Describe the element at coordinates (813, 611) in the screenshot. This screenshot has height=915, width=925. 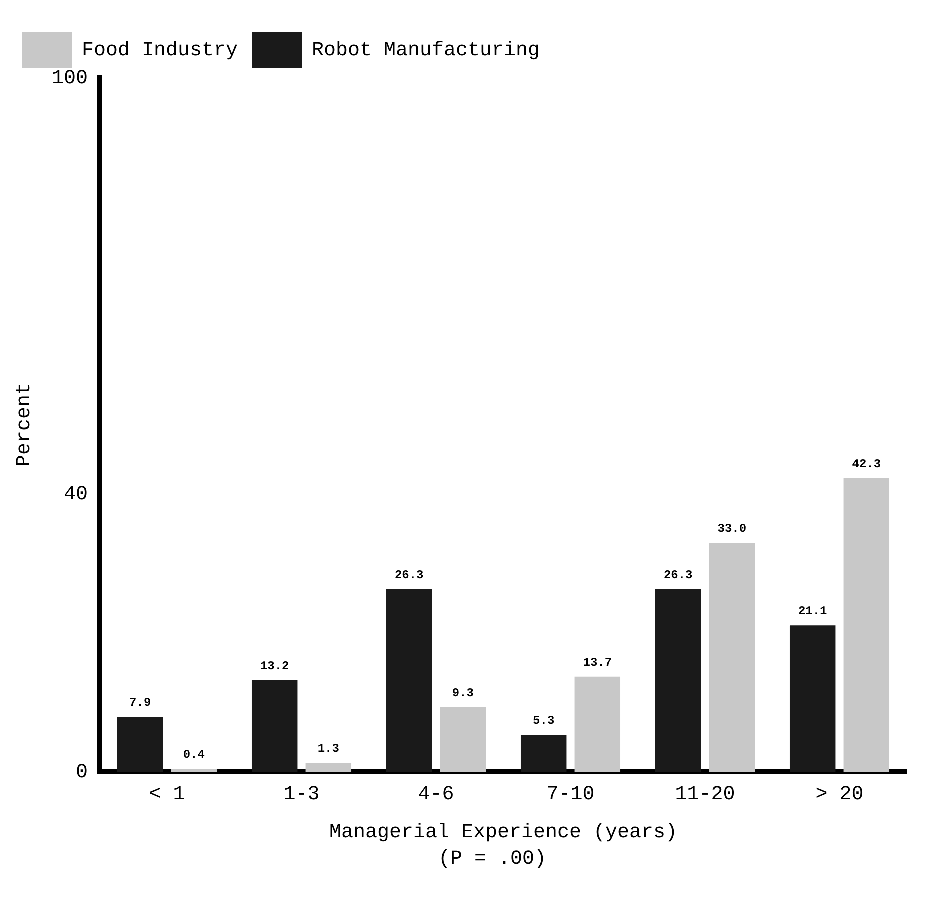
I see `data-label: 21.1` at that location.